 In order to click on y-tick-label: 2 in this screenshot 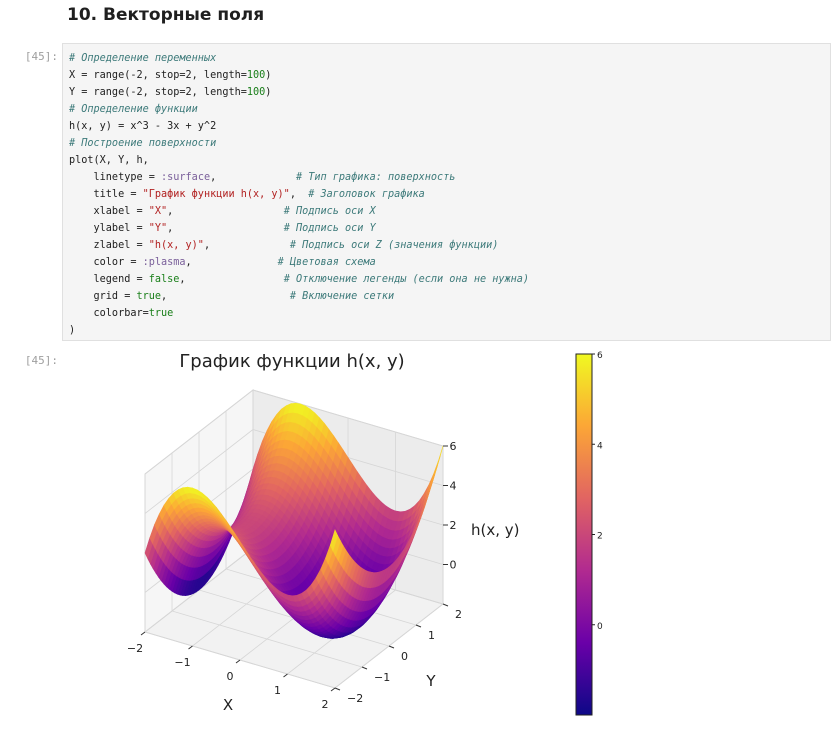, I will do `click(458, 614)`.